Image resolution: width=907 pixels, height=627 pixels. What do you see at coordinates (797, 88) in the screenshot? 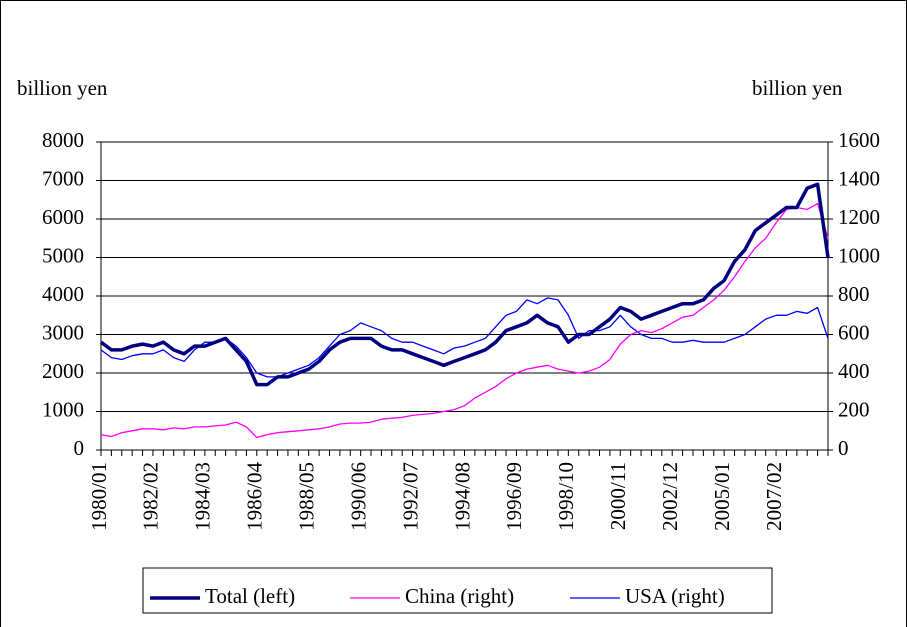
I see `y2-axis-label: billion yen` at bounding box center [797, 88].